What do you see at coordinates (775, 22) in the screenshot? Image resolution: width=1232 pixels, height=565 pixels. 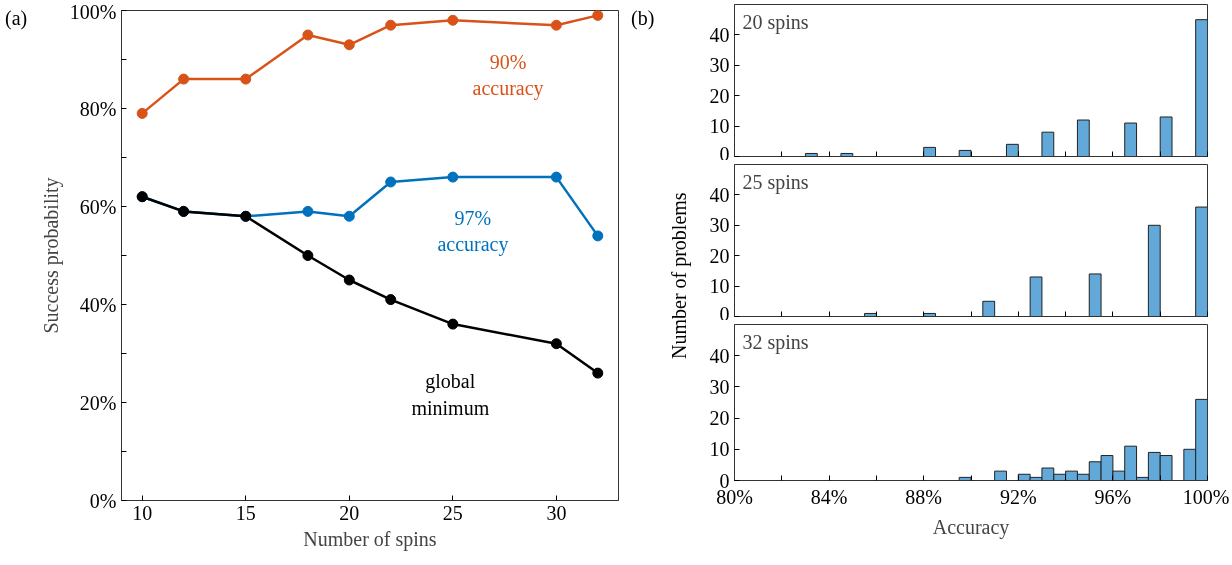 I see `chart-title: 20 spins` at bounding box center [775, 22].